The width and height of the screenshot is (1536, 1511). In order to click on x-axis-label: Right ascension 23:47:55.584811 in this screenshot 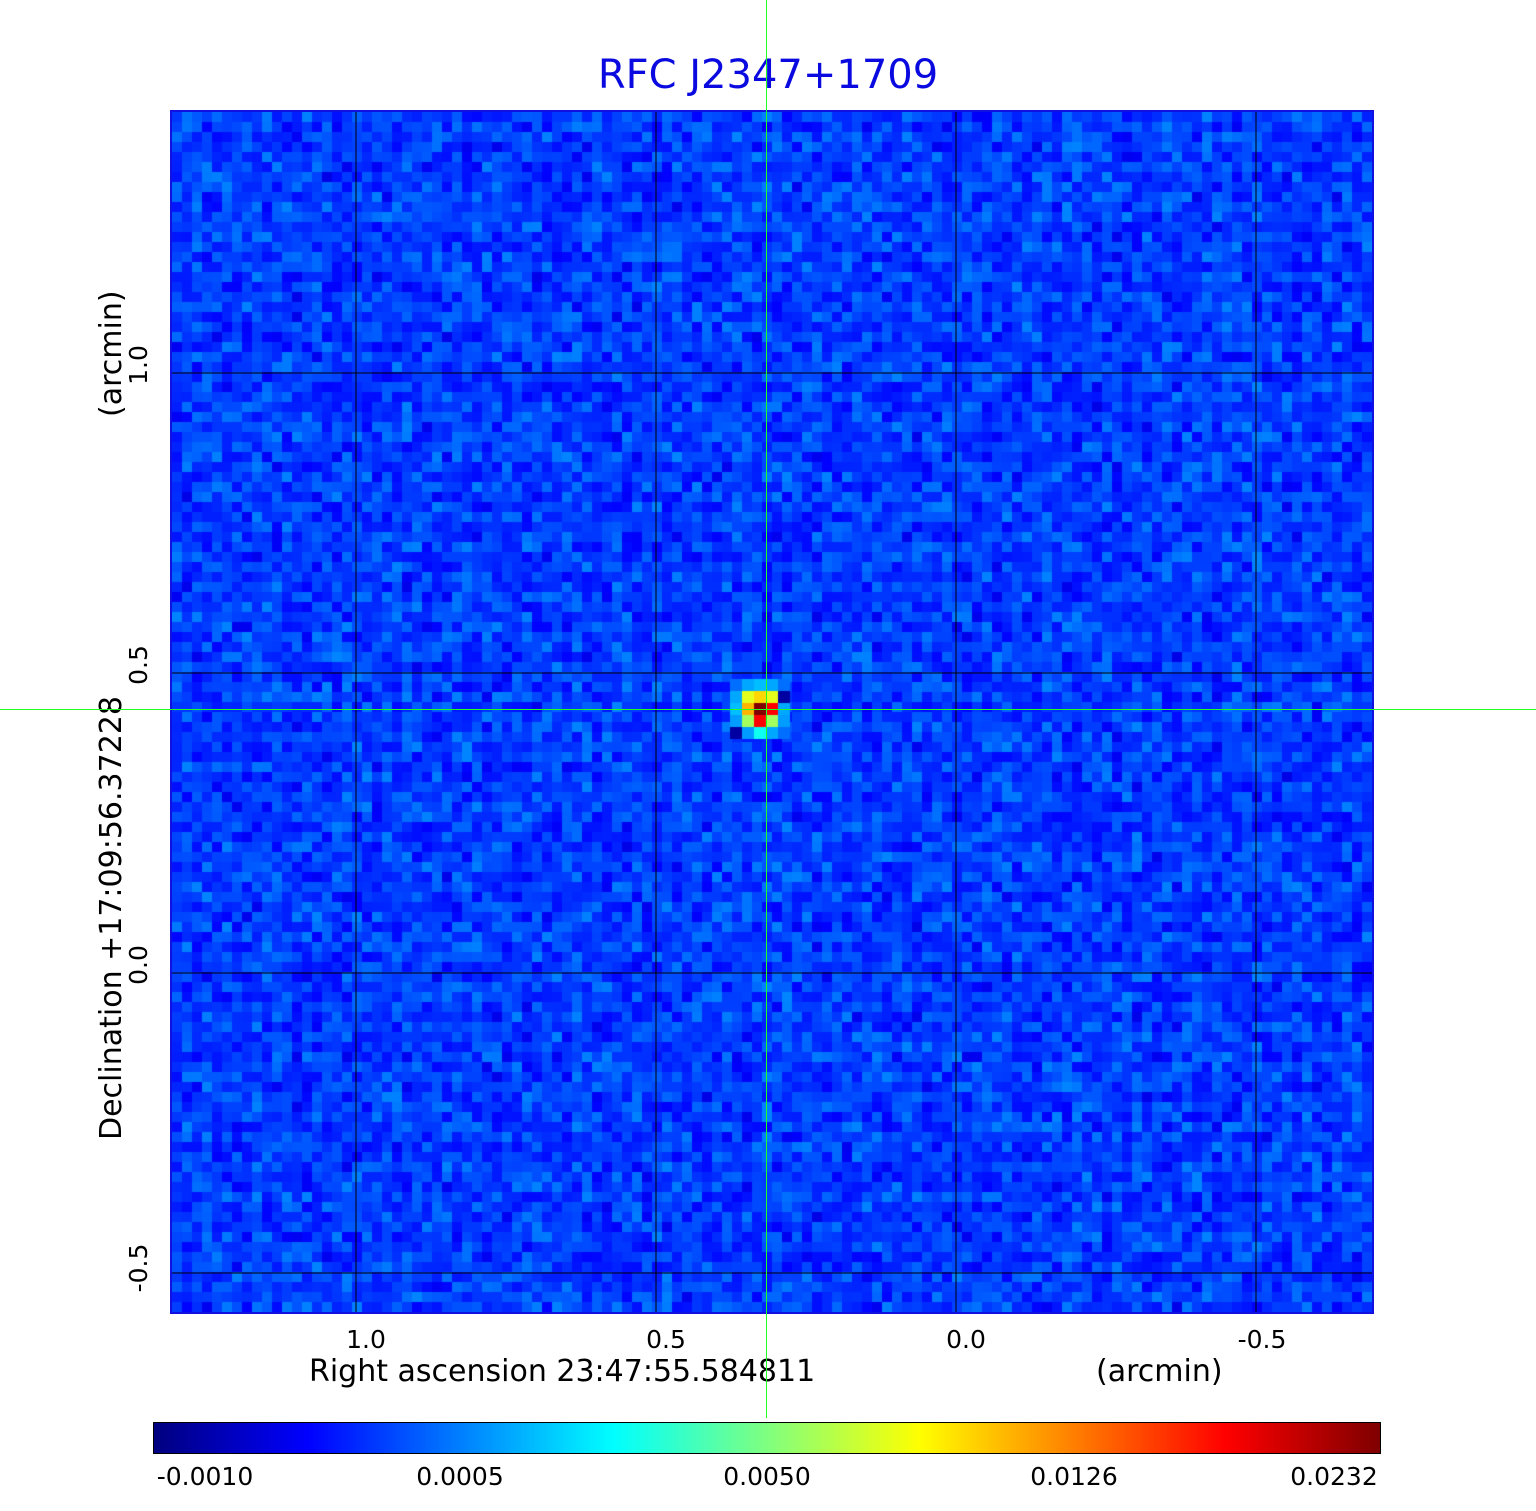, I will do `click(562, 1371)`.